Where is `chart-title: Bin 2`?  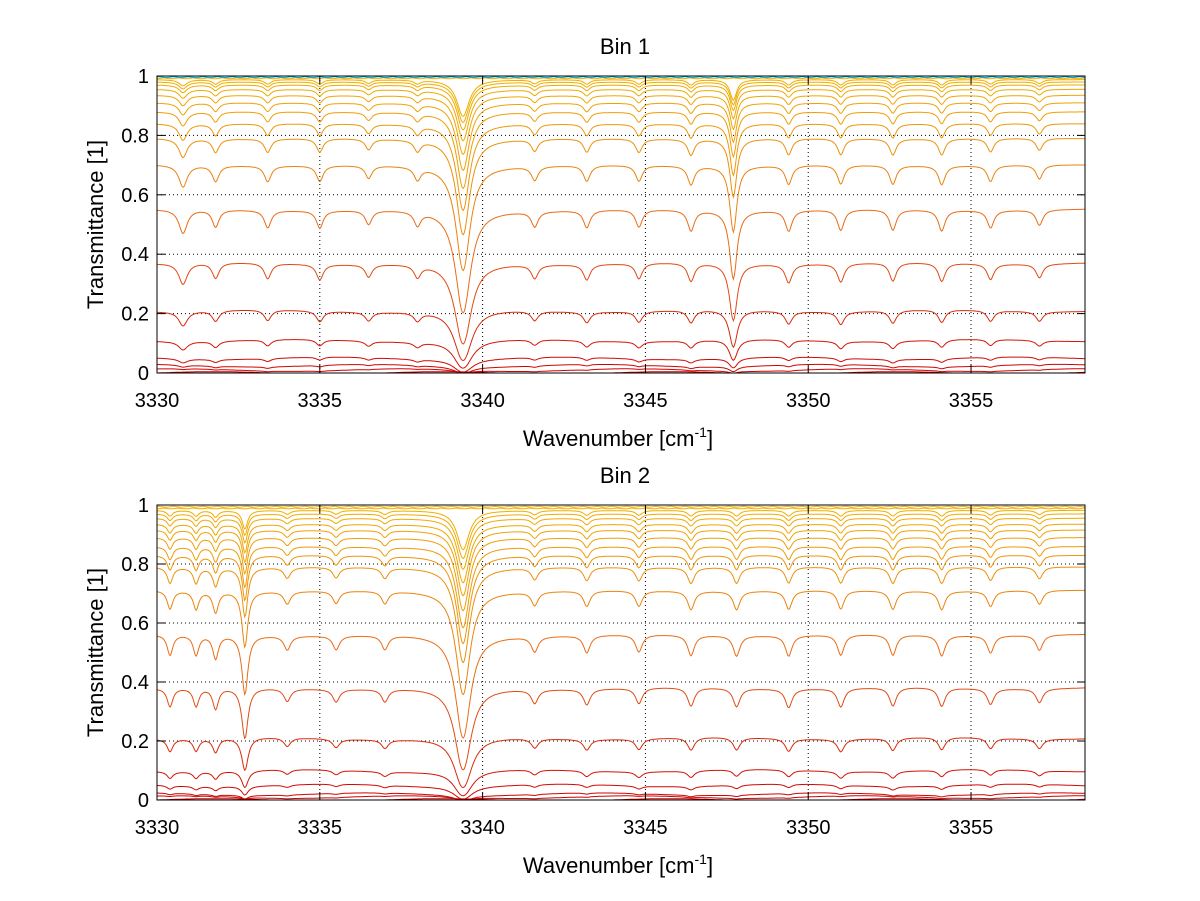
chart-title: Bin 2 is located at coordinates (625, 475).